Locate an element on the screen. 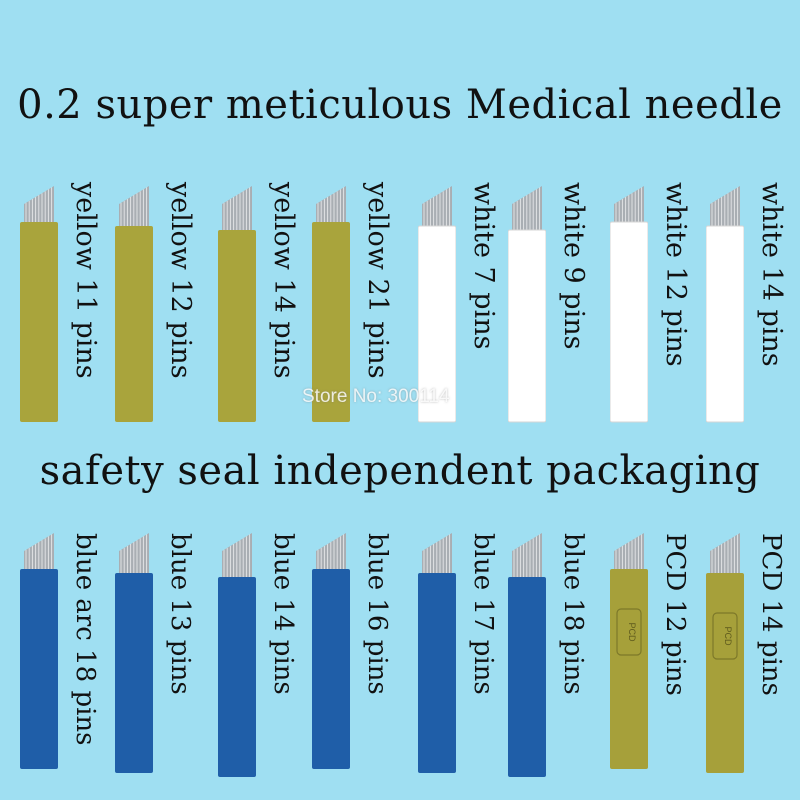  needle-label: white 14 pins is located at coordinates (771, 274).